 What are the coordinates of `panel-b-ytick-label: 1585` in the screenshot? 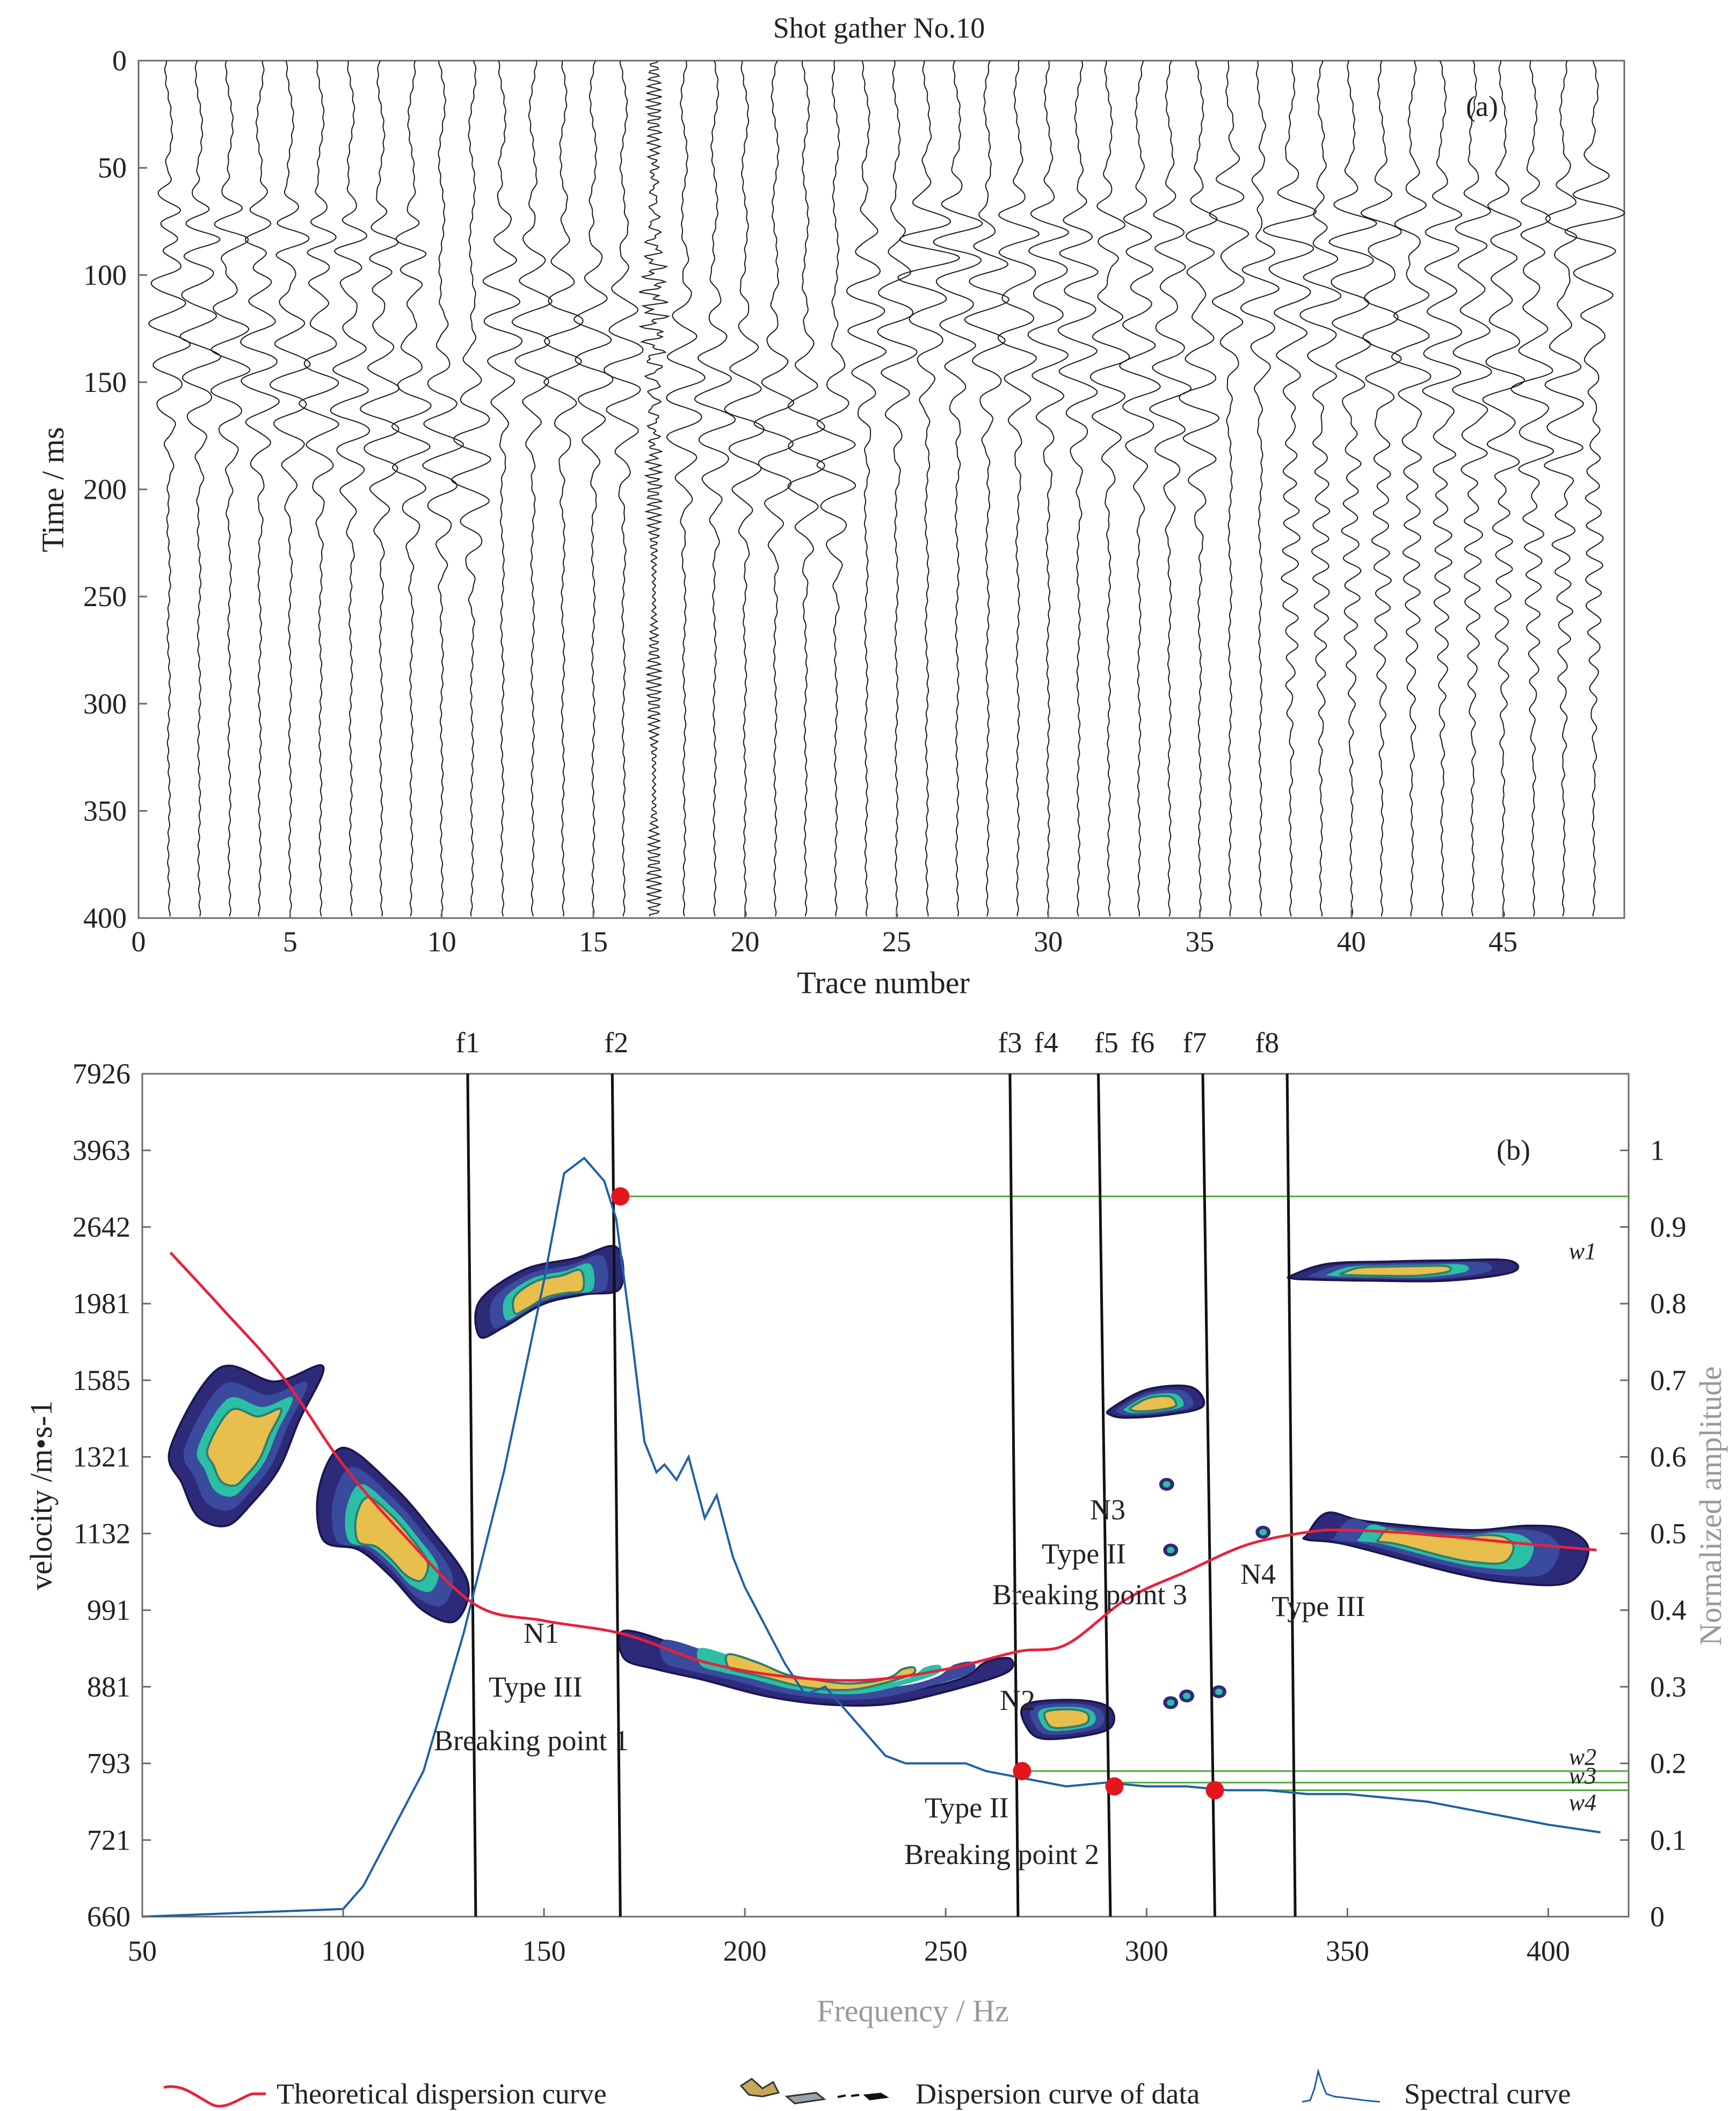 It's located at (101, 1380).